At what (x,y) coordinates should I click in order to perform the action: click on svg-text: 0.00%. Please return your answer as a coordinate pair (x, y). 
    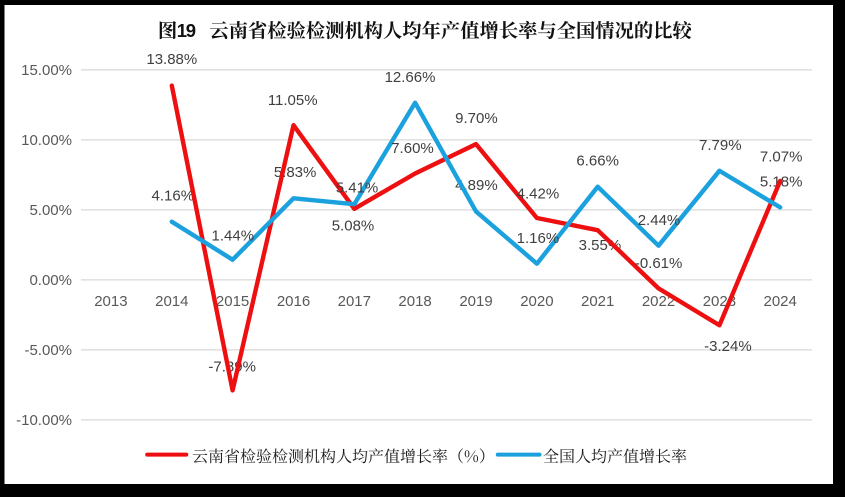
    Looking at the image, I should click on (50, 280).